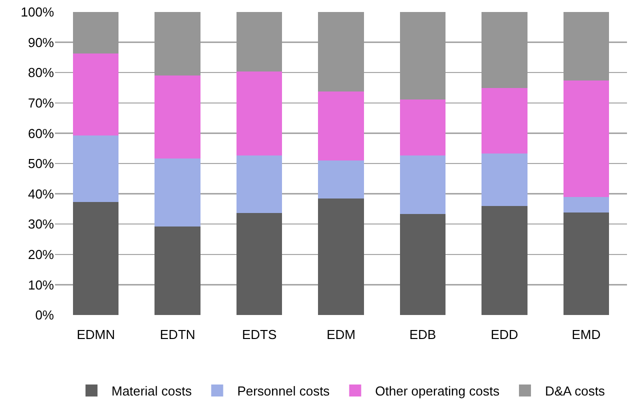 The image size is (635, 414). What do you see at coordinates (41, 133) in the screenshot?
I see `y-tick-label: 60%` at bounding box center [41, 133].